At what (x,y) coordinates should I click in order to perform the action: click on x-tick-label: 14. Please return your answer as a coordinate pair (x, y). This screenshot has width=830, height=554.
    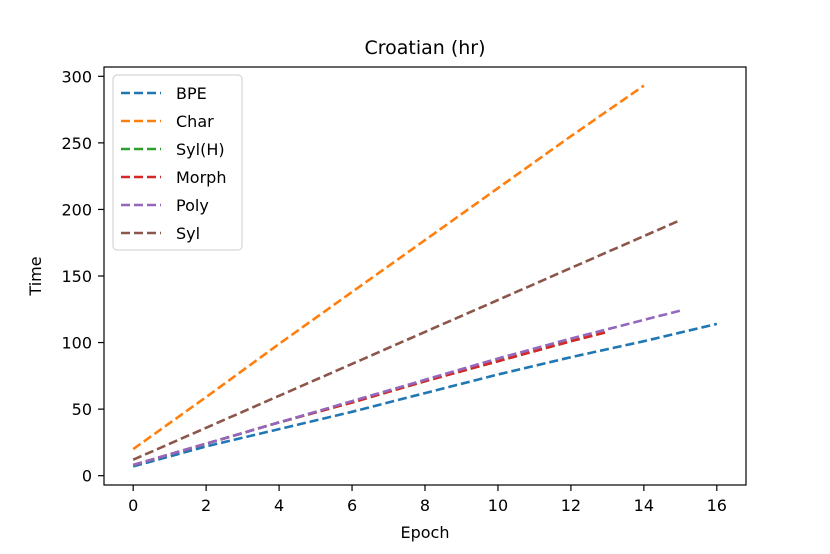
    Looking at the image, I should click on (644, 505).